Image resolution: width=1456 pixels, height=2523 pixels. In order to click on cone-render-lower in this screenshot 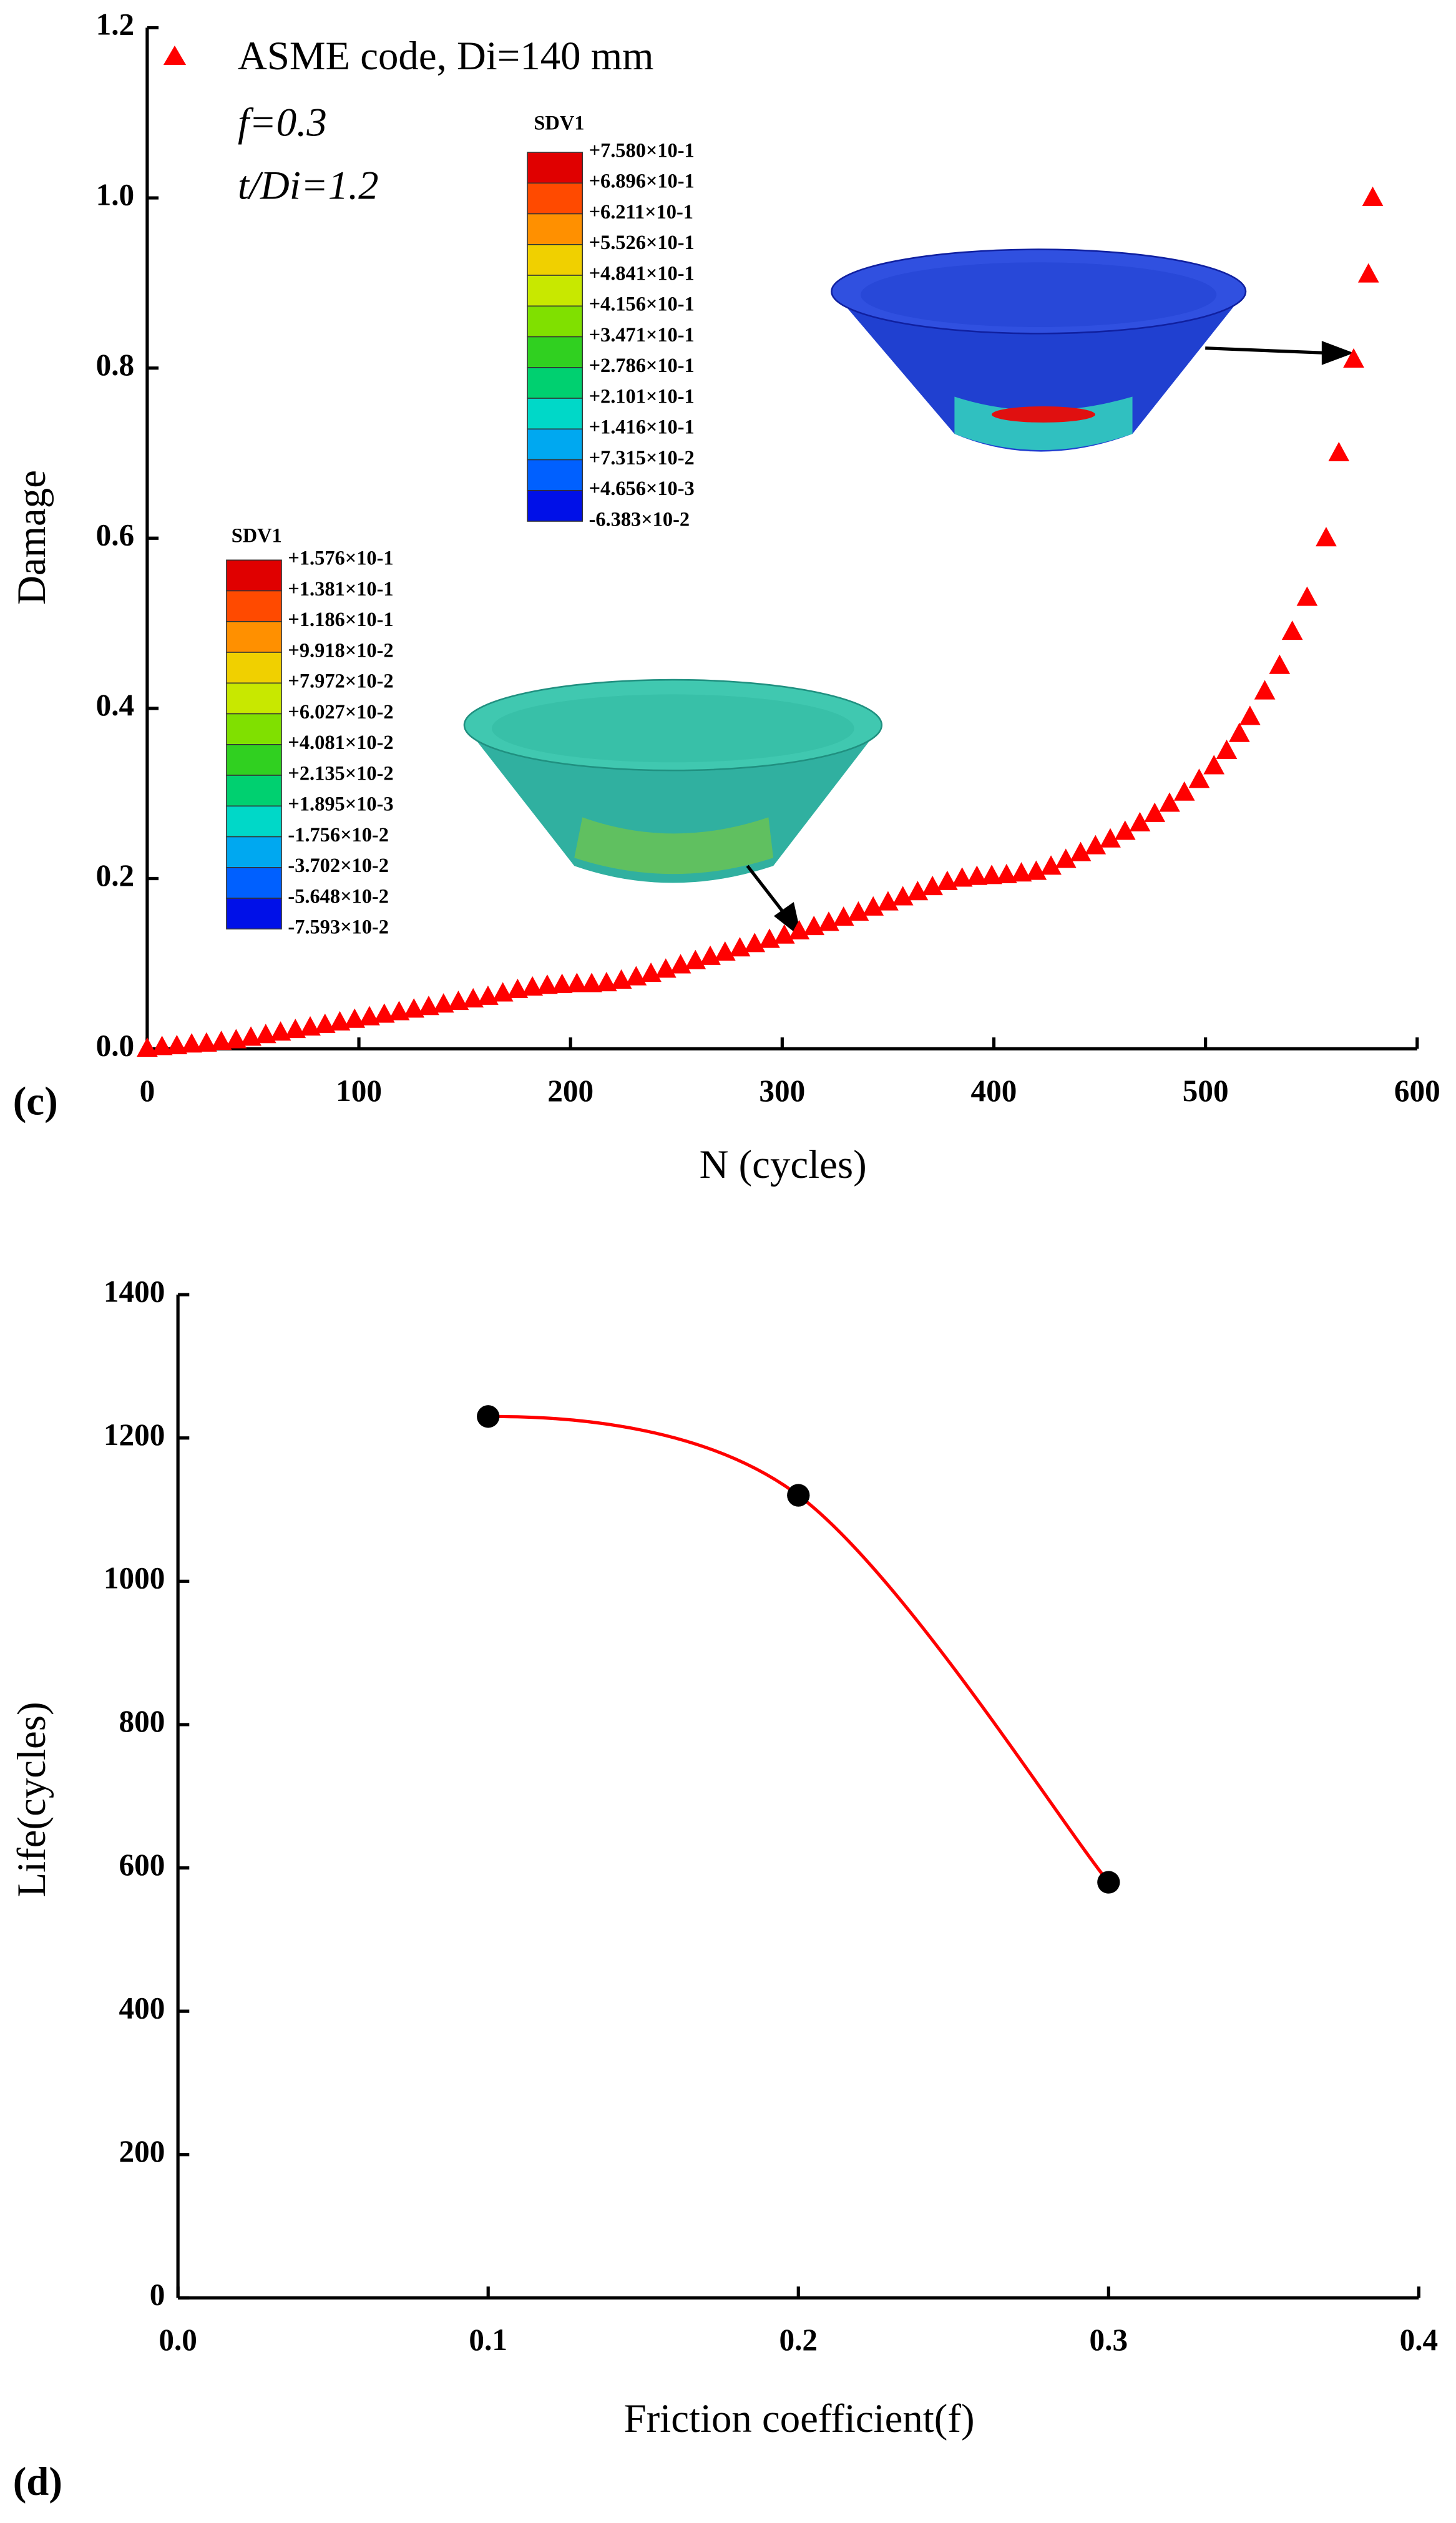, I will do `click(673, 781)`.